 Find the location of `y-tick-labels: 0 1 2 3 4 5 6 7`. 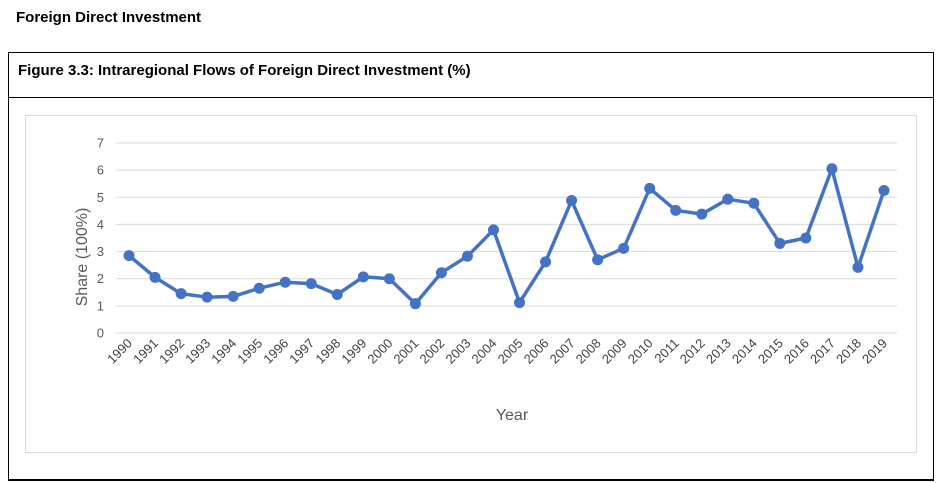

y-tick-labels: 0 1 2 3 4 5 6 7 is located at coordinates (100, 238).